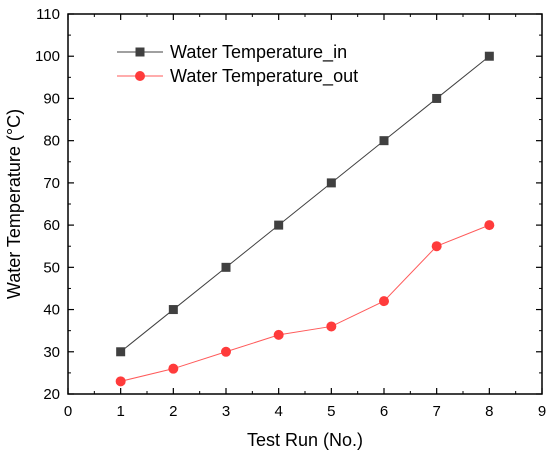  Describe the element at coordinates (542, 411) in the screenshot. I see `x-tick-label: 9` at that location.